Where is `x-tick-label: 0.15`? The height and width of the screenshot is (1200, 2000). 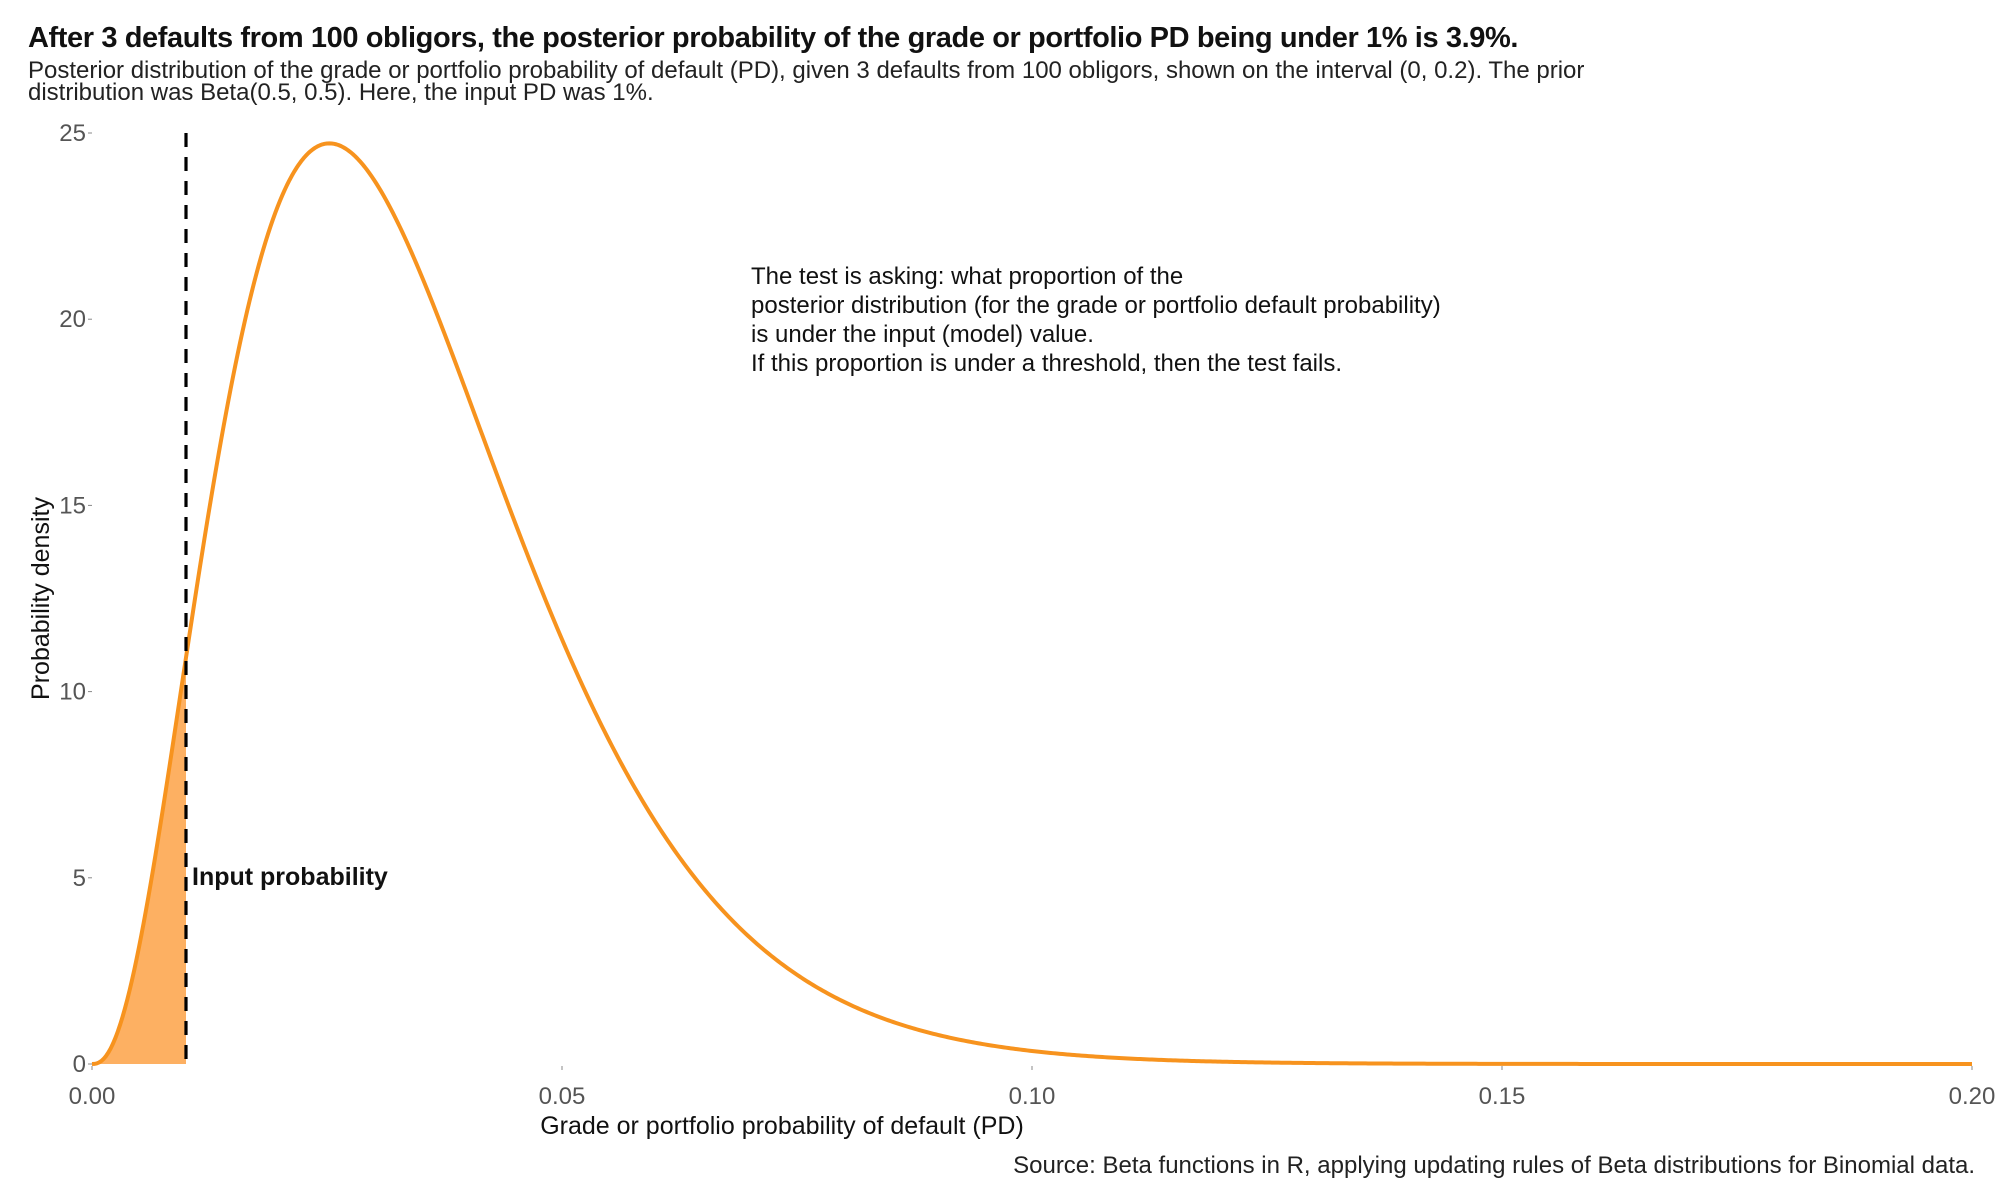
x-tick-label: 0.15 is located at coordinates (1502, 1096).